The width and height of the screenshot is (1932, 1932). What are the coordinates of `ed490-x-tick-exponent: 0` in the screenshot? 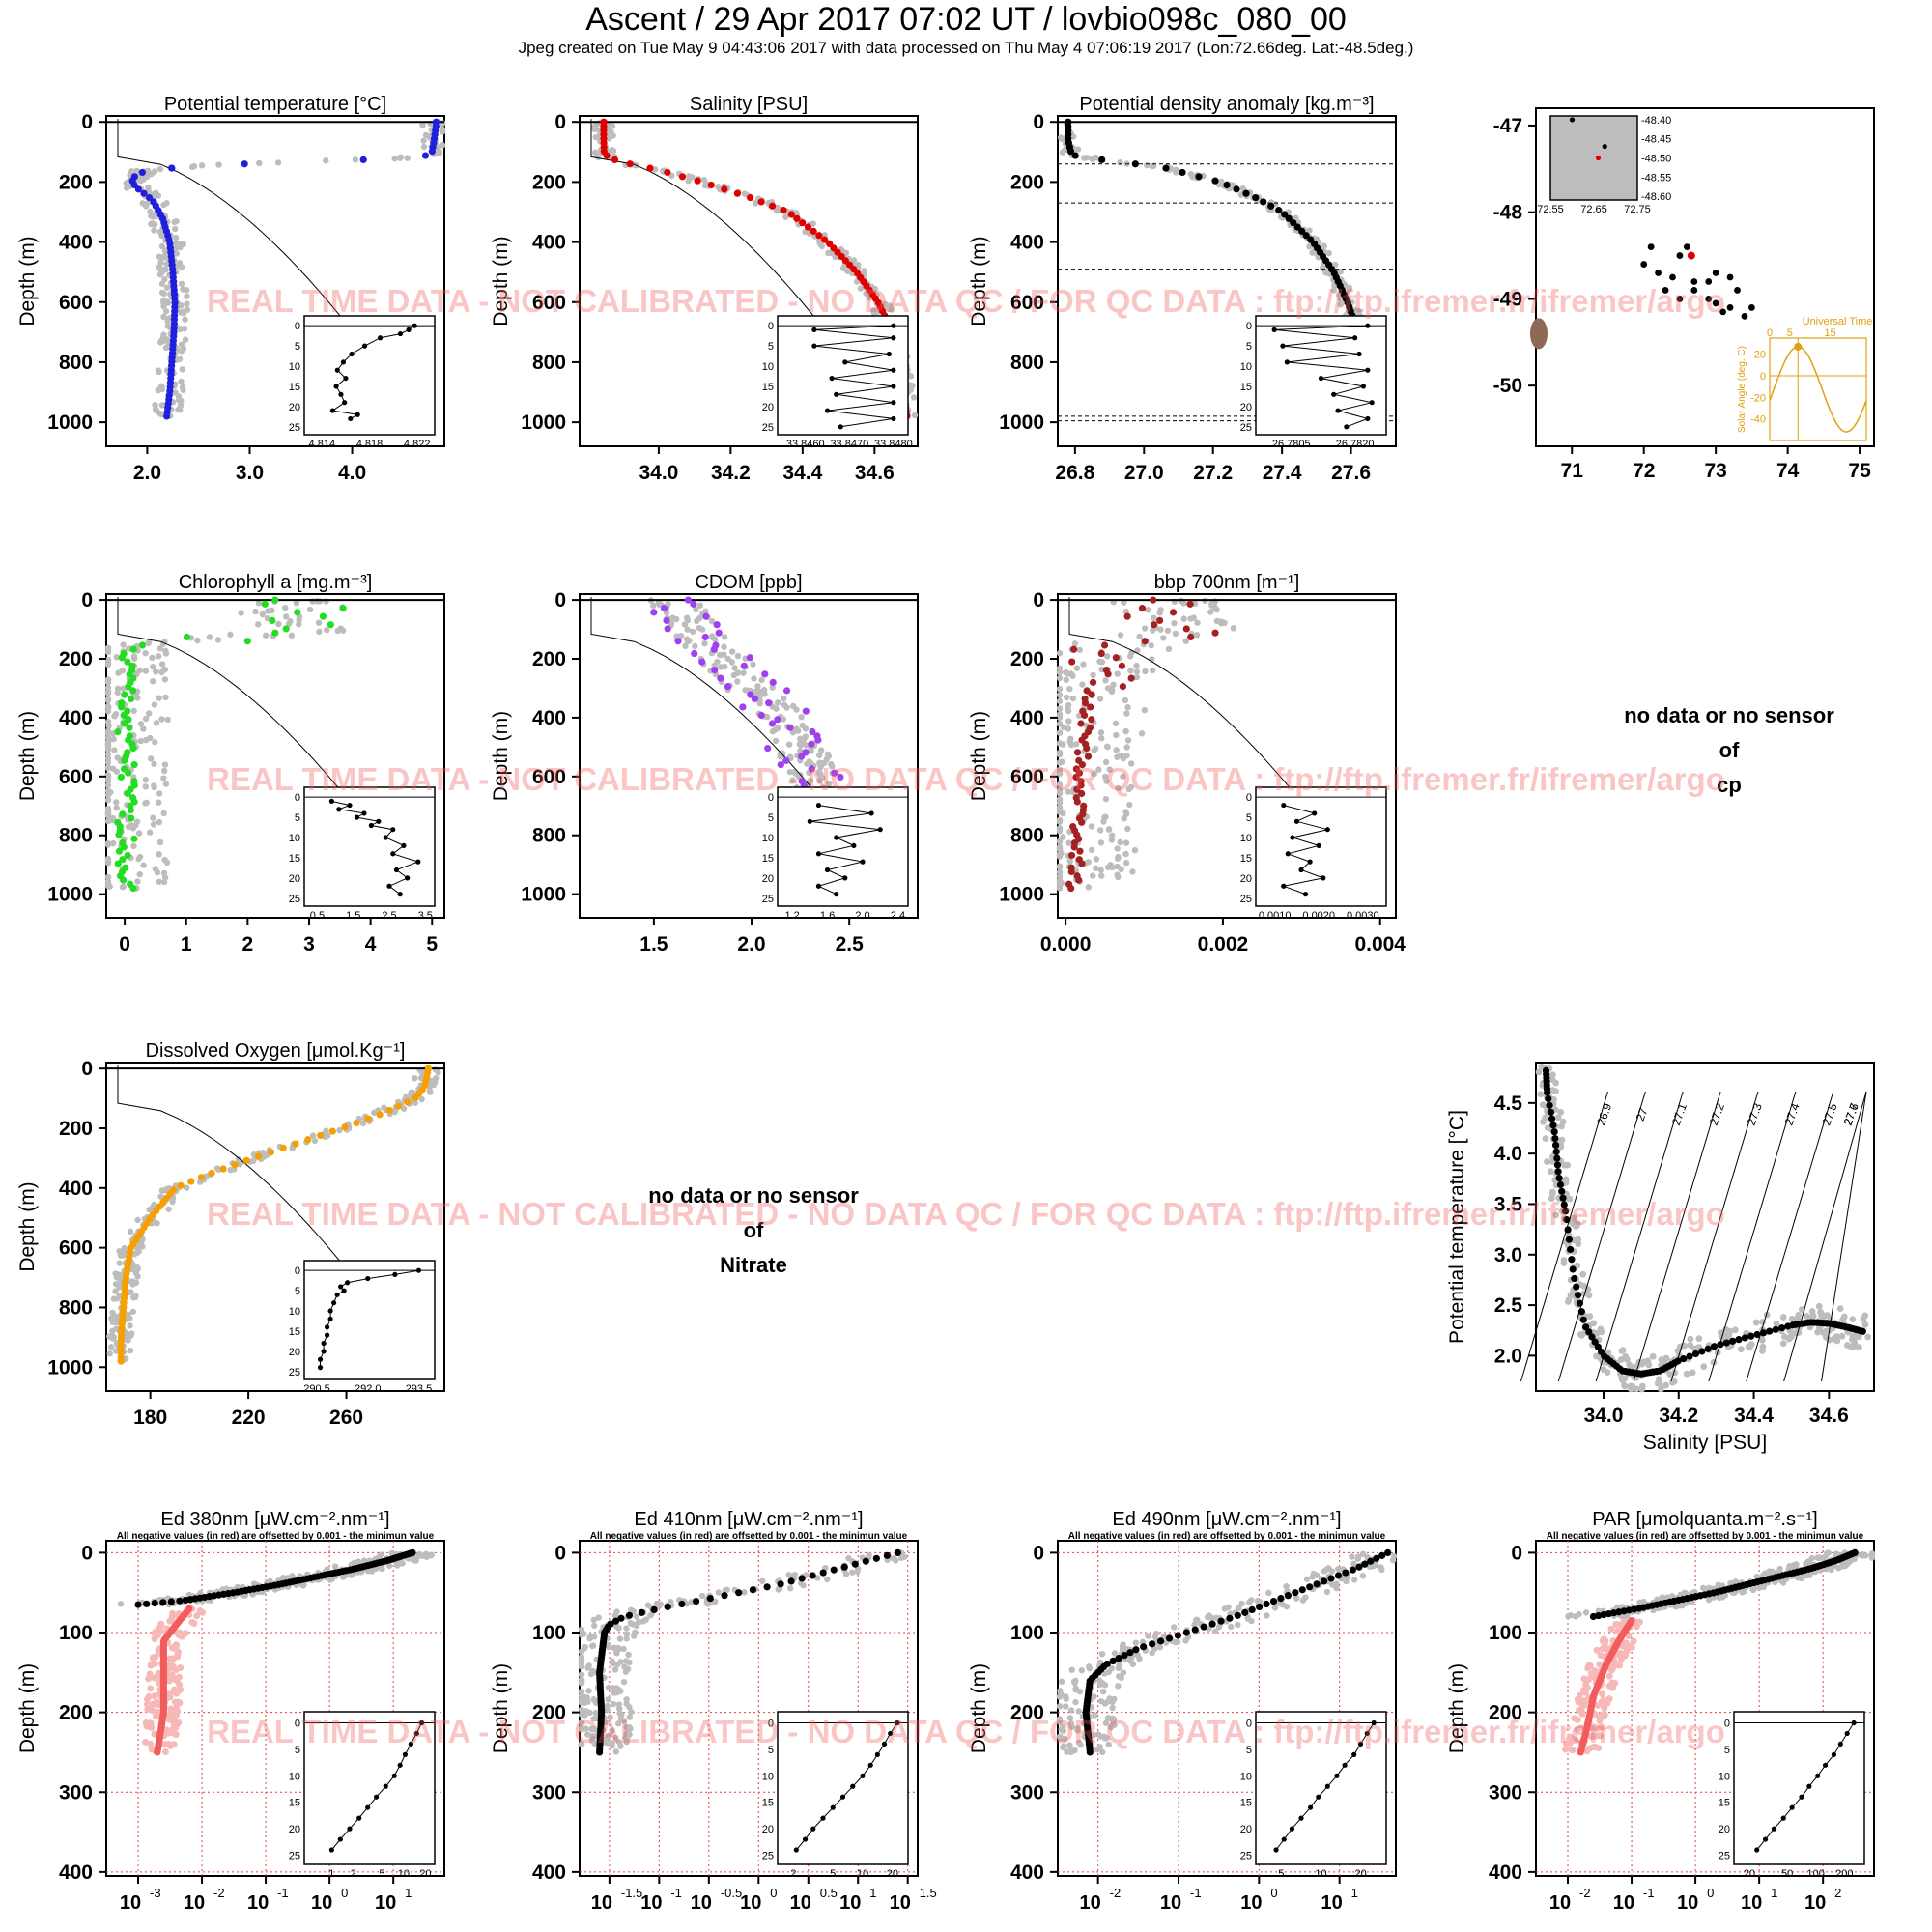 It's located at (1273, 1893).